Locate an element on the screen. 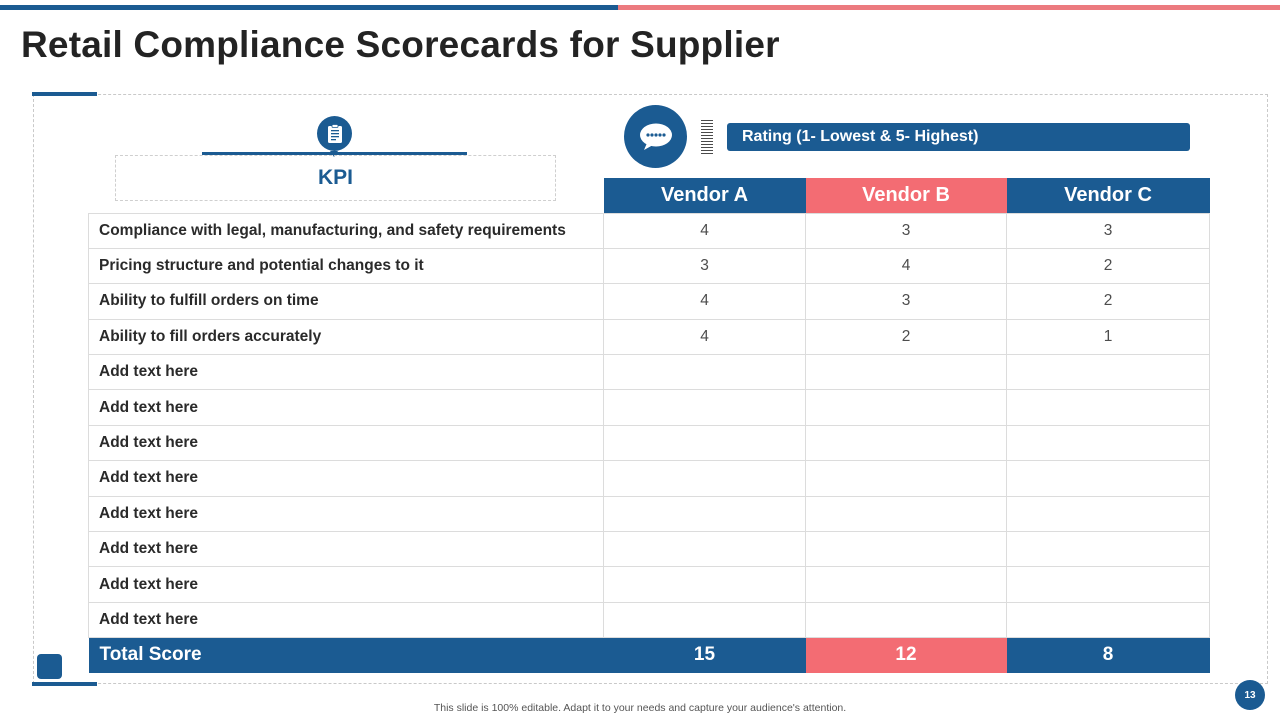 Image resolution: width=1280 pixels, height=720 pixels. rating-scale-banner: Rating (1- Lowest & 5- Highest) is located at coordinates (958, 137).